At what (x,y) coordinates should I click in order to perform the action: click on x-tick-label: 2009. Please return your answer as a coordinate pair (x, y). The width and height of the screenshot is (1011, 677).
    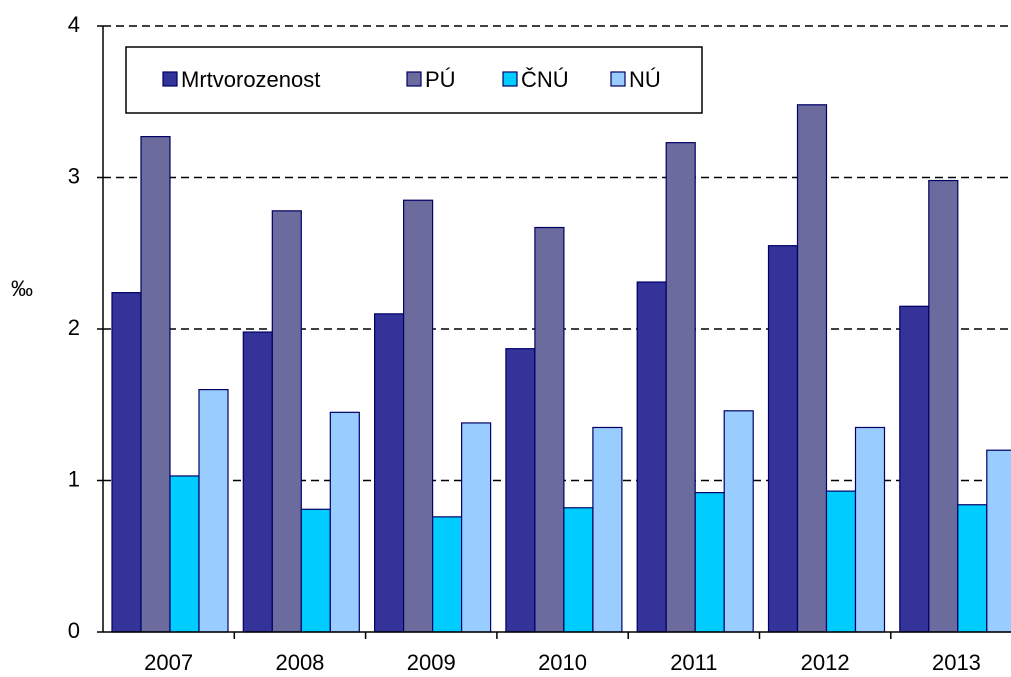
    Looking at the image, I should click on (431, 662).